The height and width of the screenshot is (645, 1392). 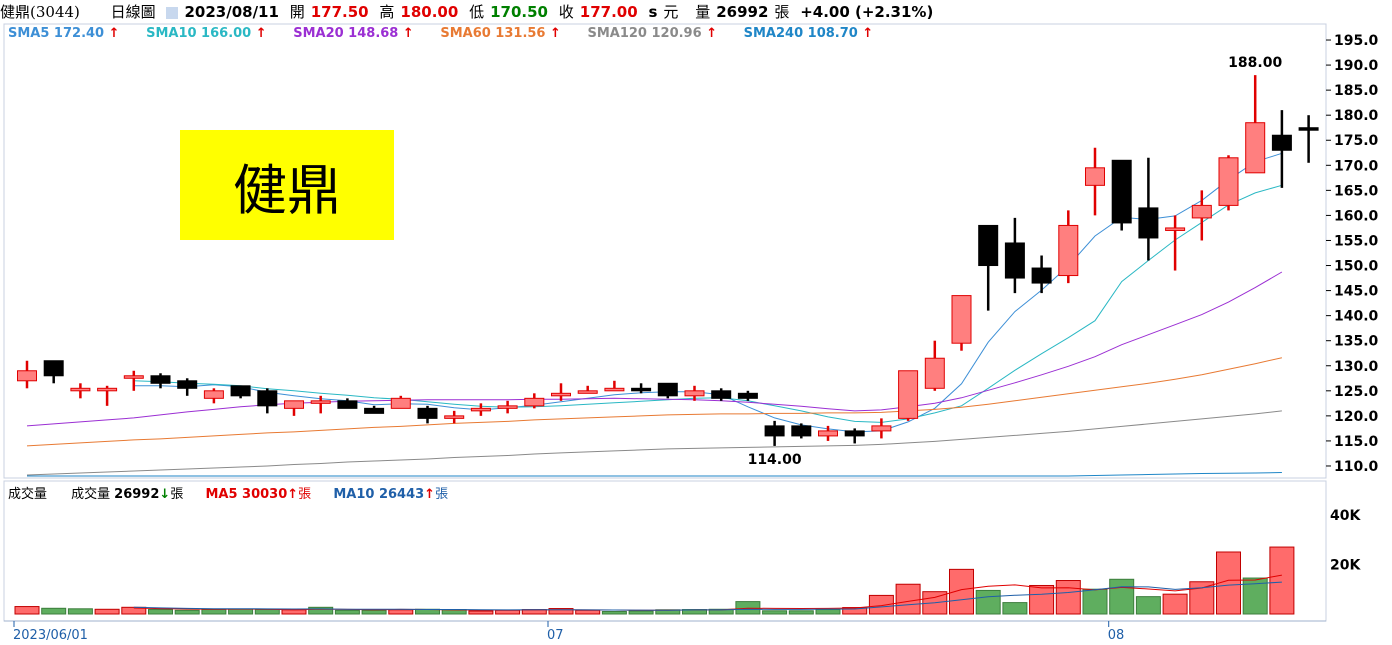 I want to click on candle-body, so click(x=267, y=398).